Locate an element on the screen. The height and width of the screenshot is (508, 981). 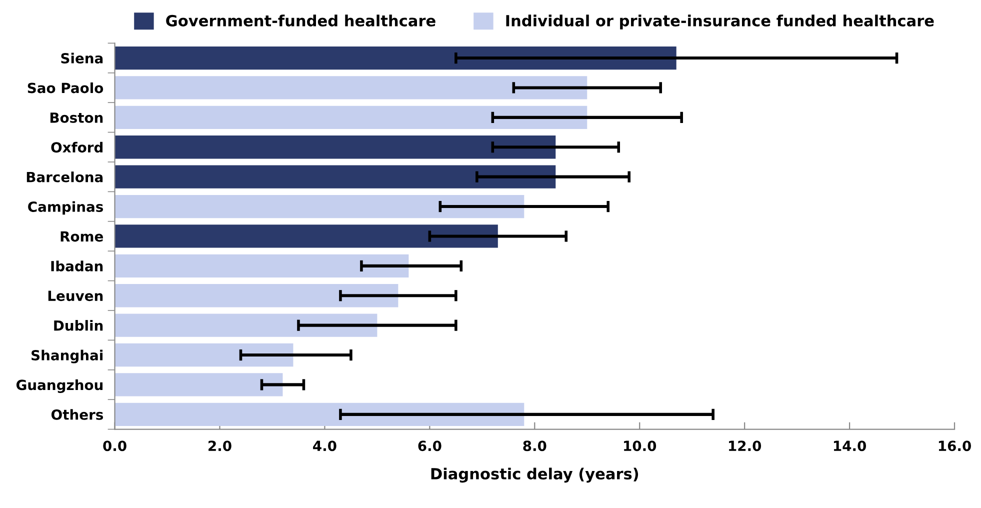
y-tick-label: Sao Paolo is located at coordinates (66, 88).